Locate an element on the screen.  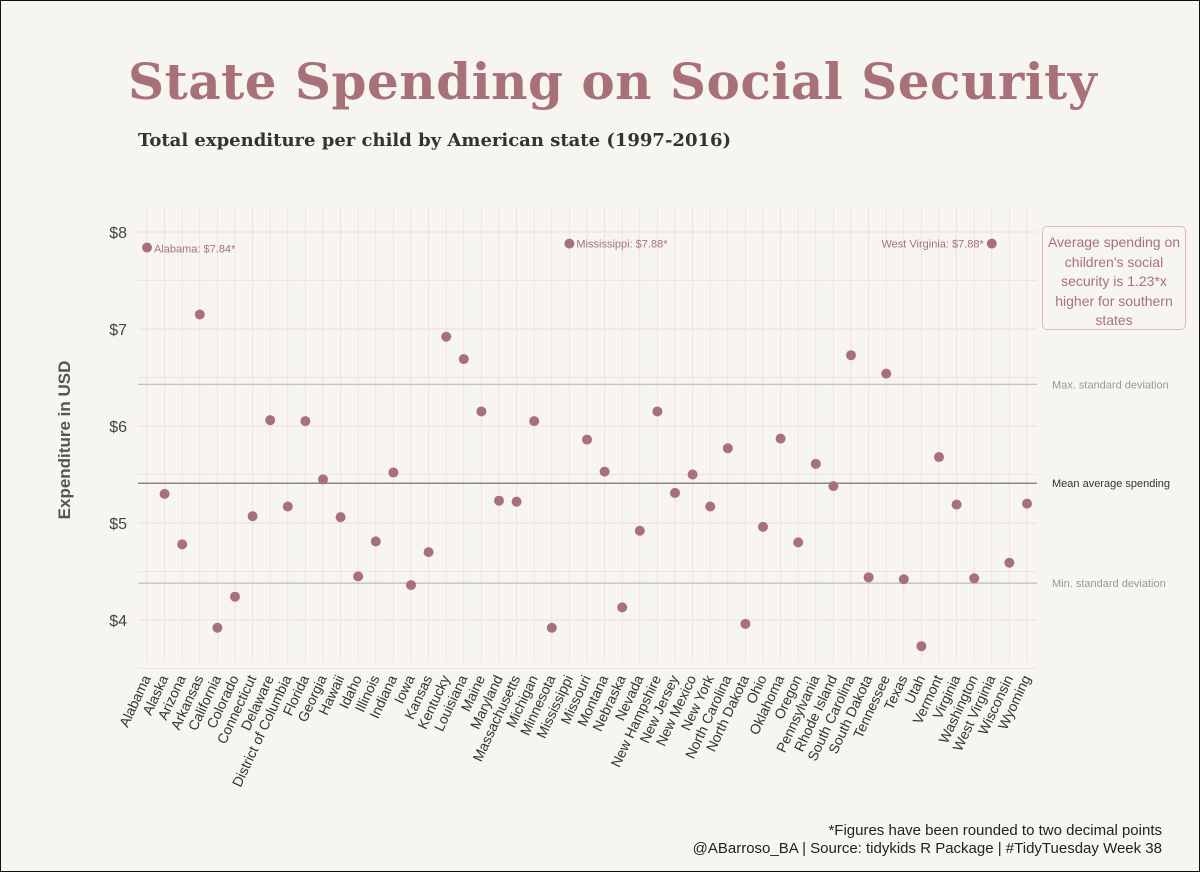
y-tick-label: $8 is located at coordinates (118, 233).